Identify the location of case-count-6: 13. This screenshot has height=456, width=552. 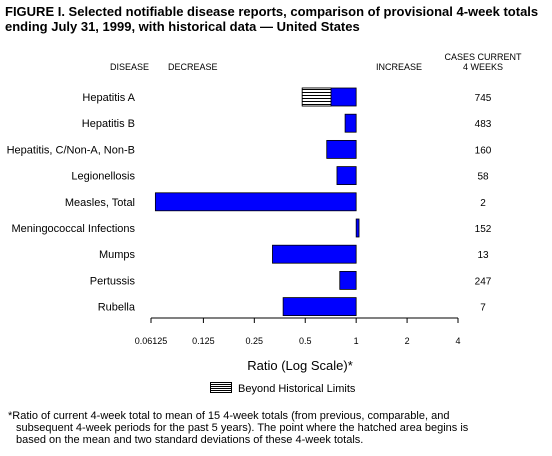
(483, 255).